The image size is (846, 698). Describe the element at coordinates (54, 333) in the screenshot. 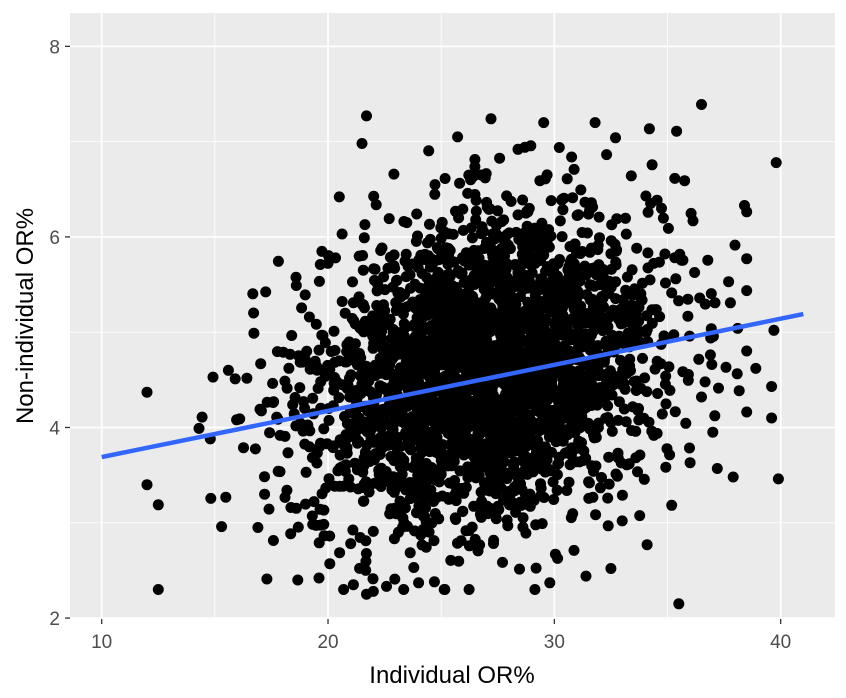

I see `y-tick-labels: 2 4 6 8` at that location.